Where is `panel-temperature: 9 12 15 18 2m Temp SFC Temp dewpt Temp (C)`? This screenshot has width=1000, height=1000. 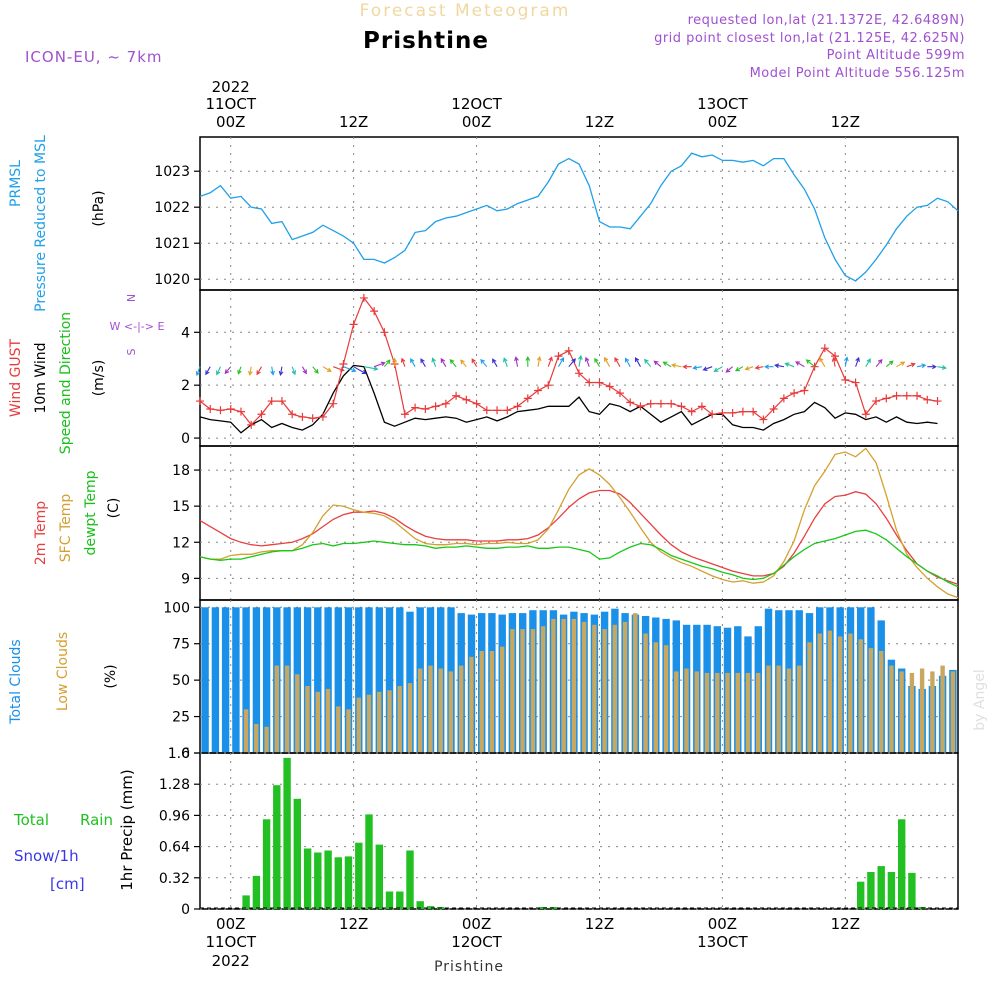
panel-temperature: 9 12 15 18 2m Temp SFC Temp dewpt Temp (C) is located at coordinates (496, 523).